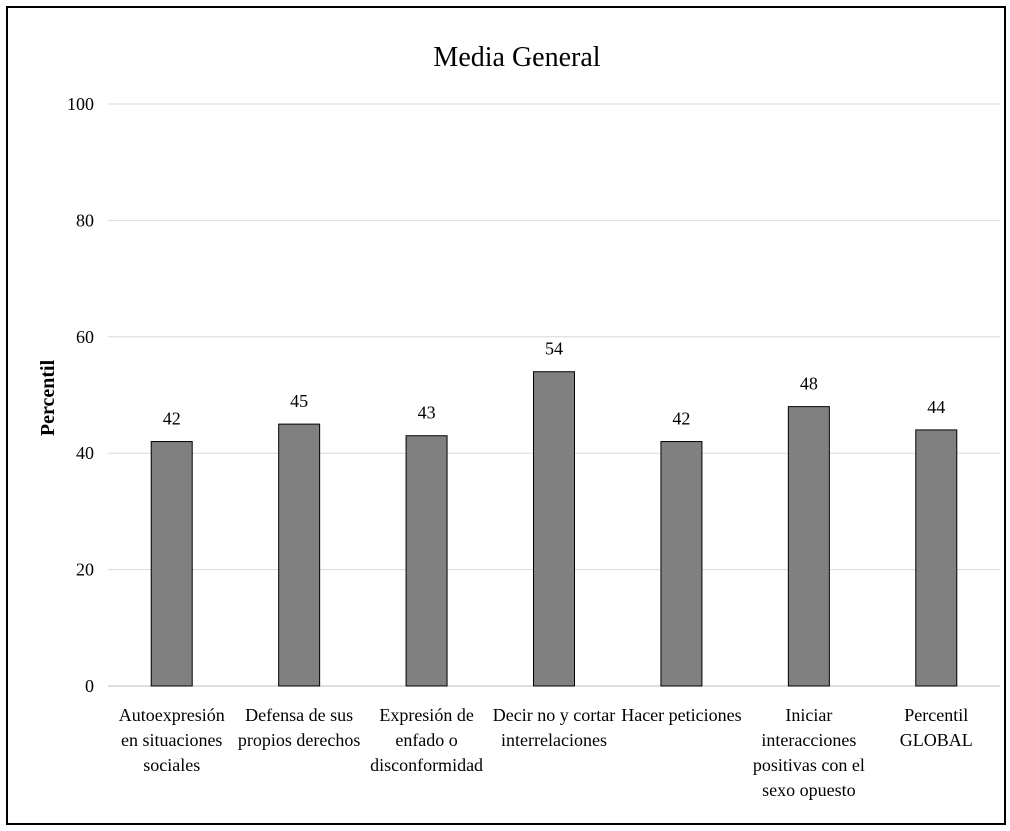  Describe the element at coordinates (172, 740) in the screenshot. I see `x-tick-label: Autoexpresión en situaciones sociales` at that location.